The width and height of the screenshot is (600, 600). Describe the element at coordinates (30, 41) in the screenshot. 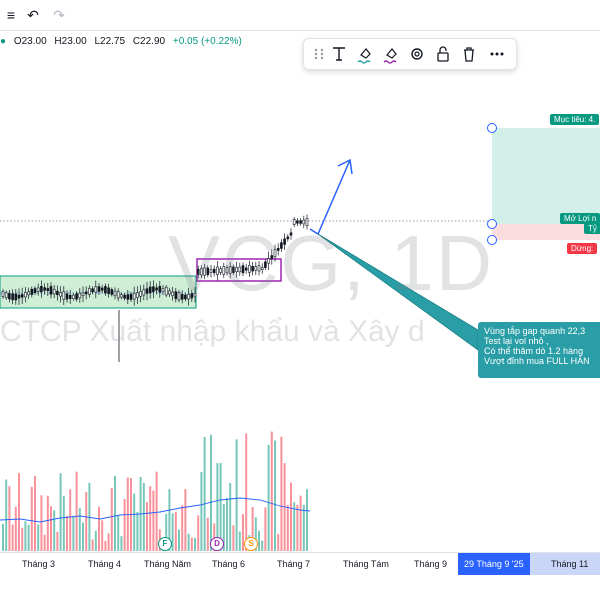

I see `ohlc-open: O23.00` at that location.